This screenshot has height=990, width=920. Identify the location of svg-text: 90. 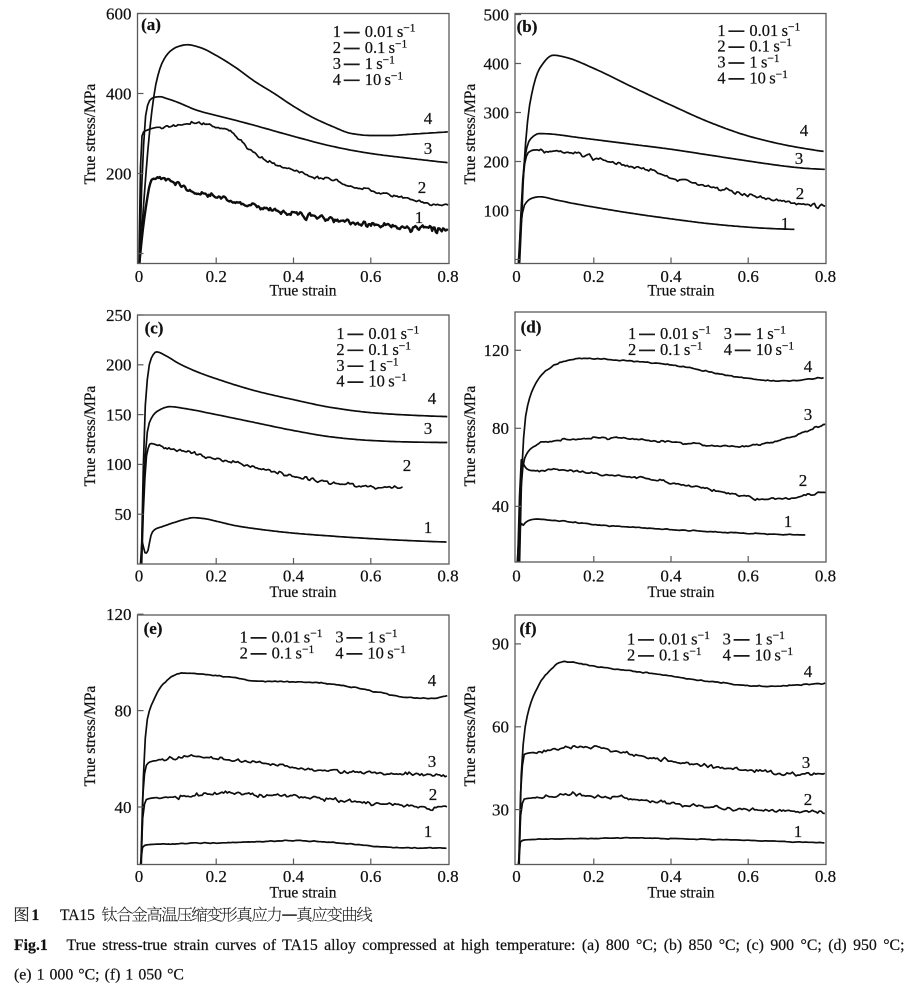
(500, 644).